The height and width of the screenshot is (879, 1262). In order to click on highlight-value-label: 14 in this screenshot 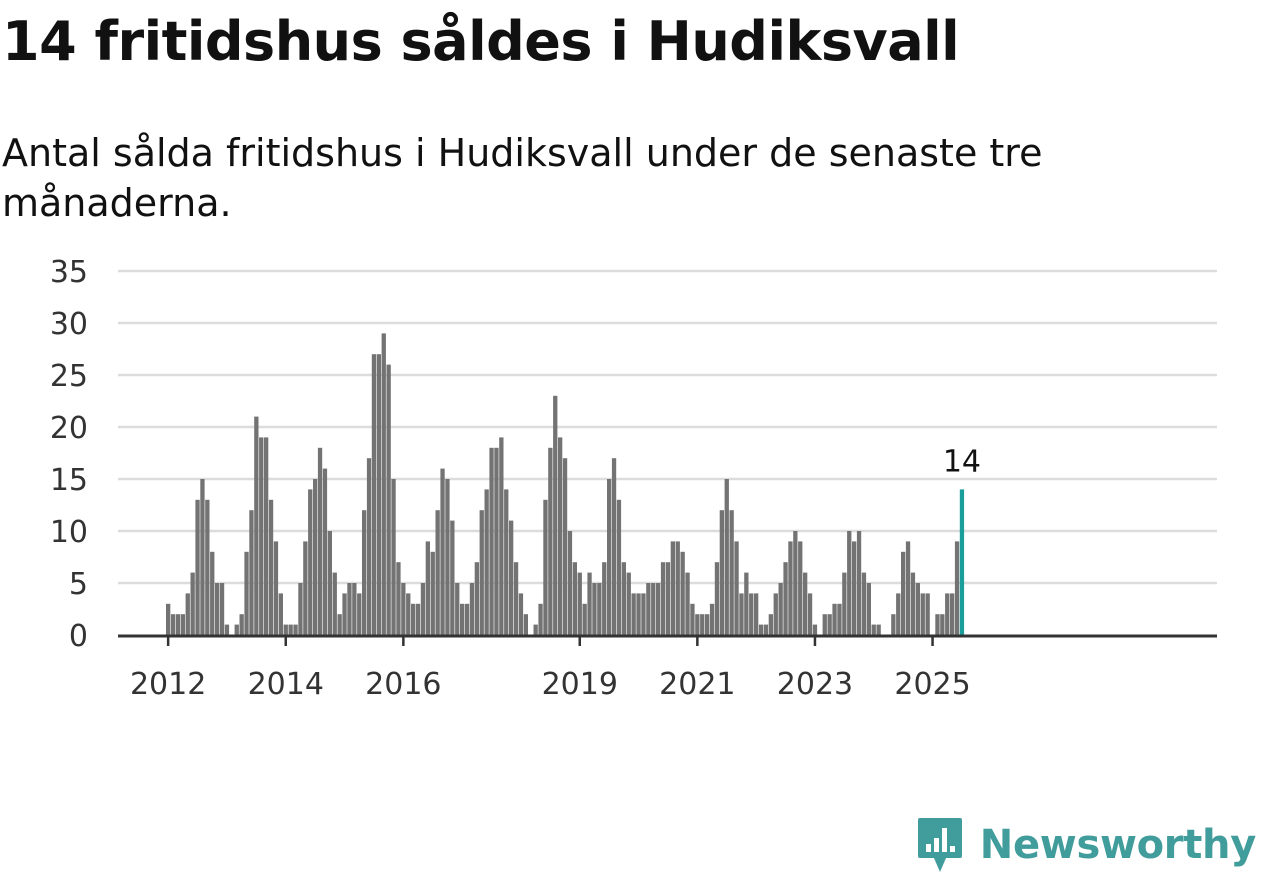, I will do `click(962, 461)`.